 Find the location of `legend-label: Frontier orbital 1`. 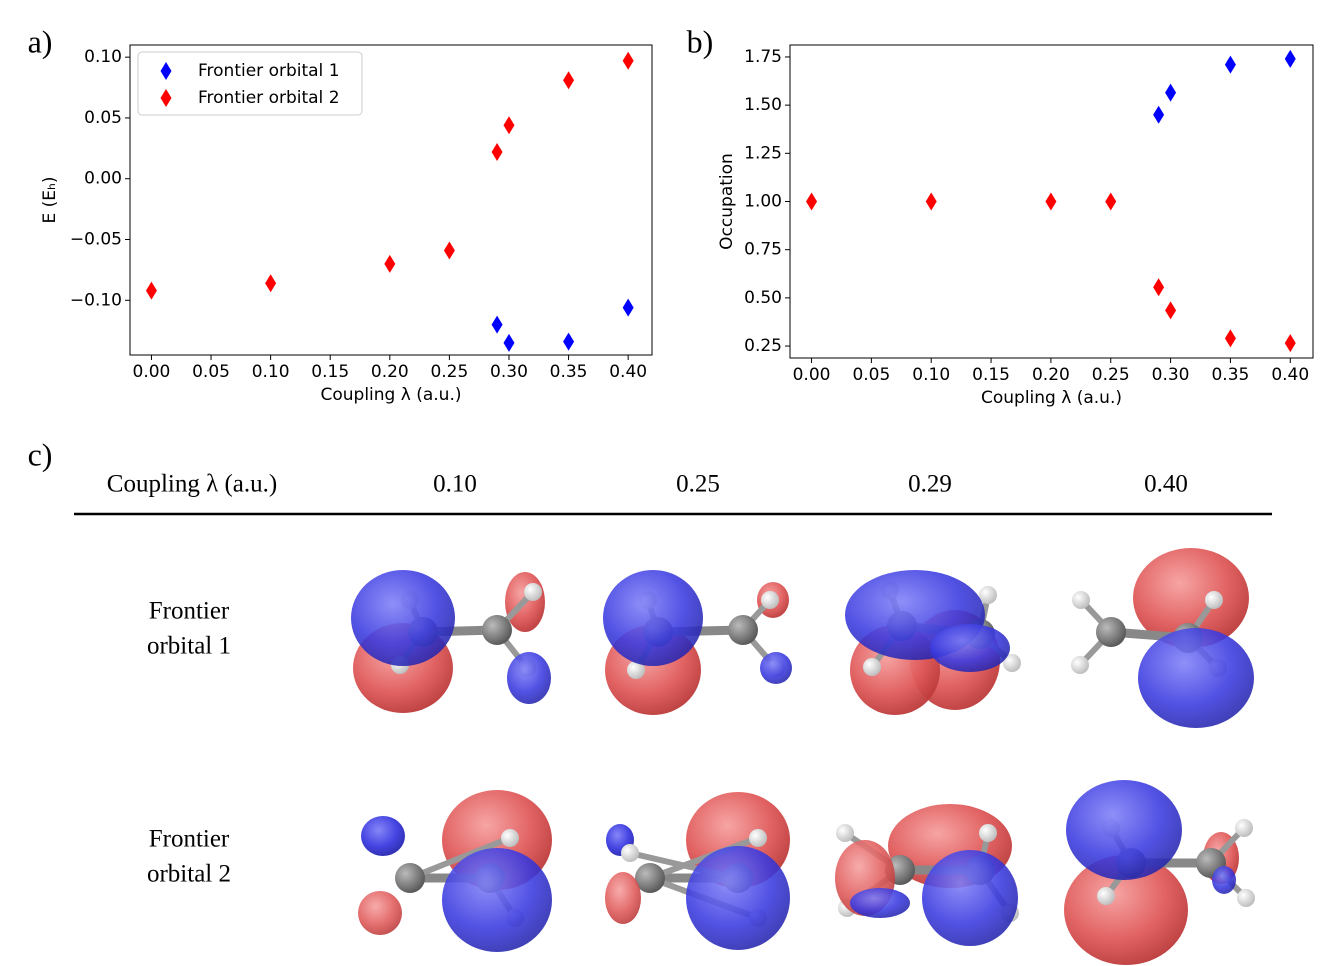

legend-label: Frontier orbital 1 is located at coordinates (269, 71).